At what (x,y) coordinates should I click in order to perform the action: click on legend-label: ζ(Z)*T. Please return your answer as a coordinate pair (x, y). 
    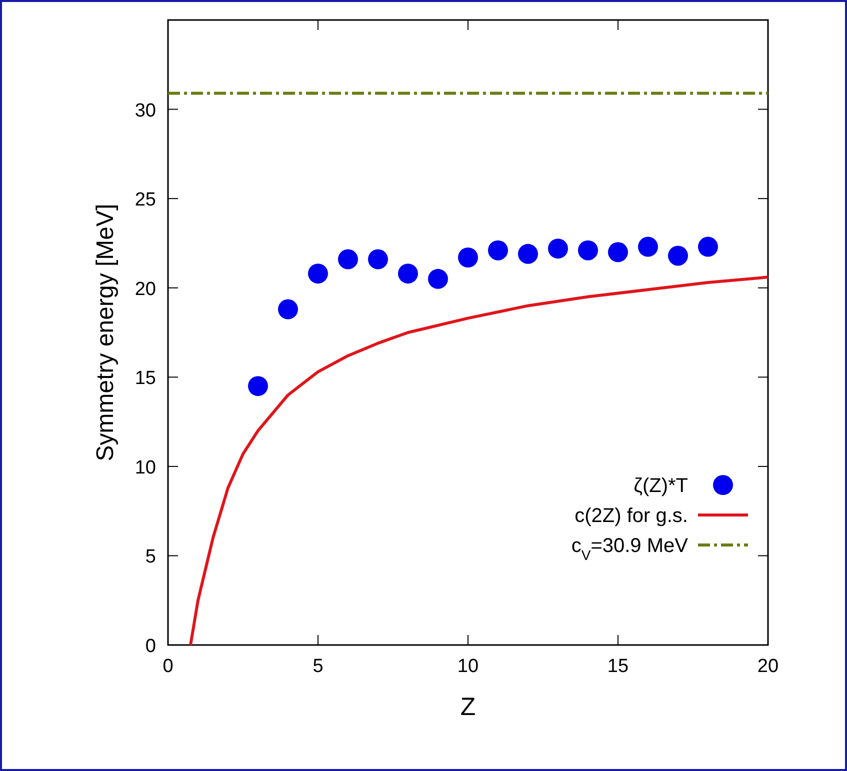
    Looking at the image, I should click on (661, 486).